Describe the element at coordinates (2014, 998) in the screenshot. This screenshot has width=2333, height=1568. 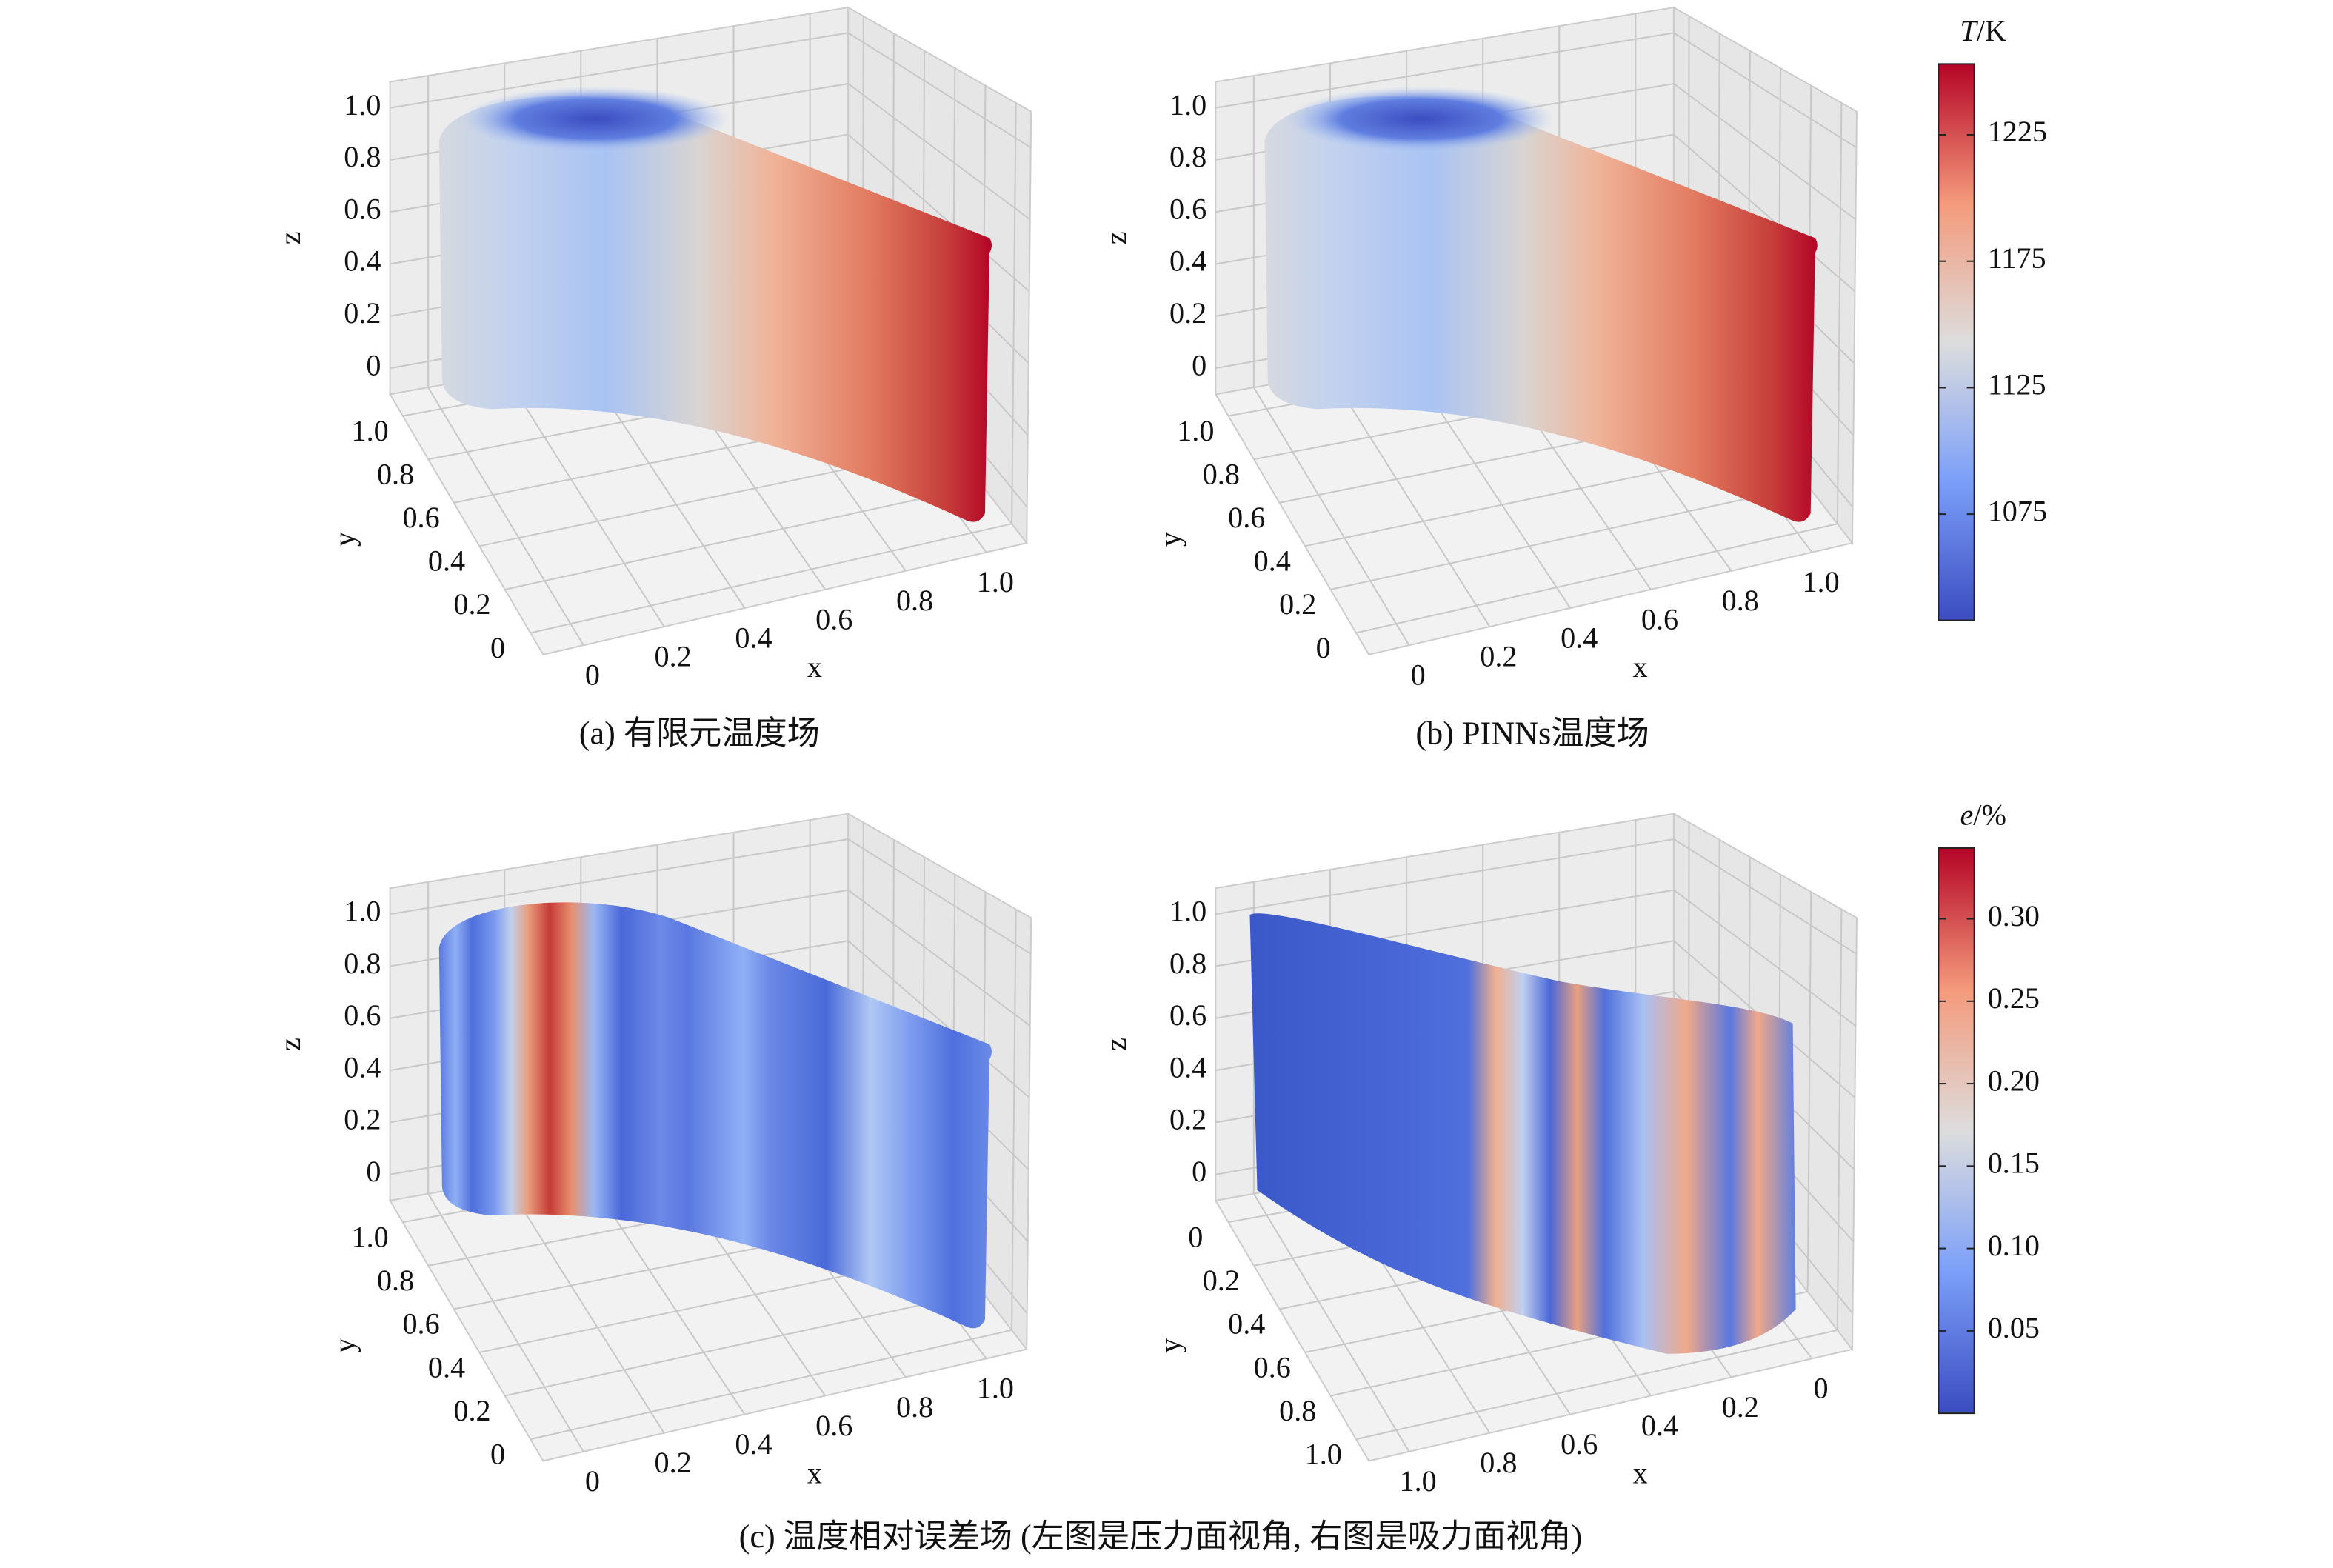
I see `colorbar-tick-label: 0.25` at that location.